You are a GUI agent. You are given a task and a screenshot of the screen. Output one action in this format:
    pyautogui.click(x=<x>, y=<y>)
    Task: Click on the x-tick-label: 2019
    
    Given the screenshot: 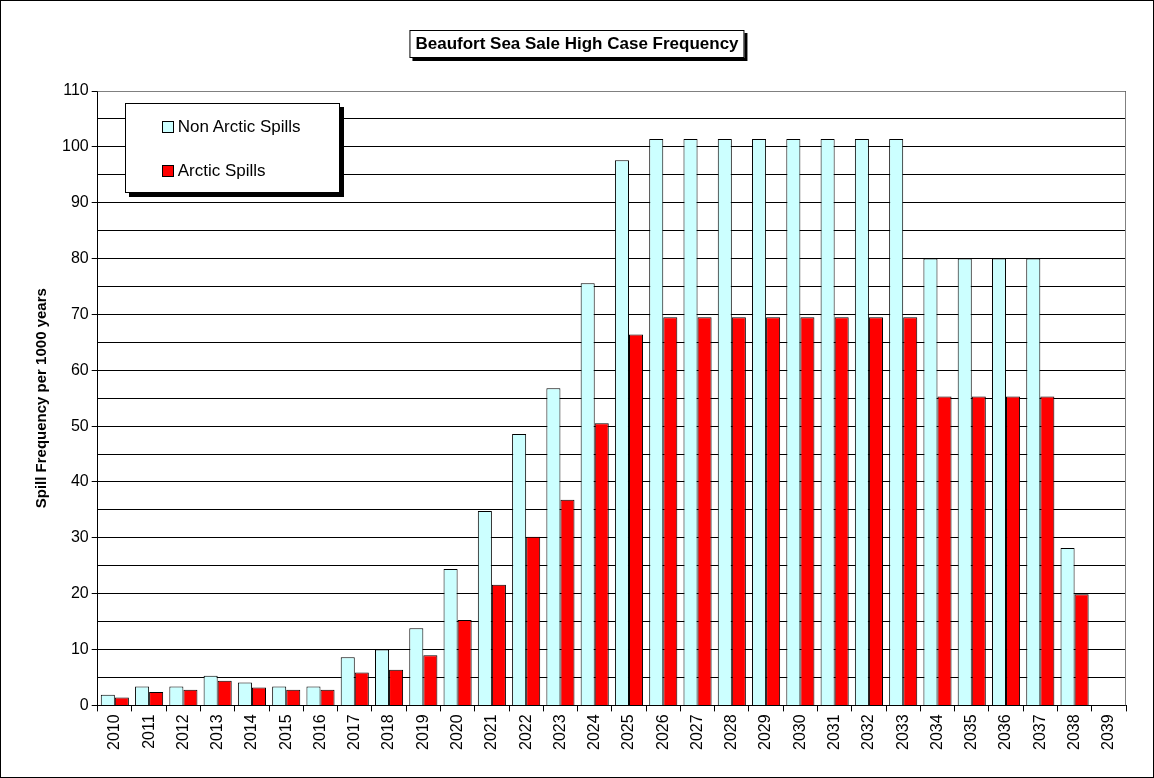 What is the action you would take?
    pyautogui.click(x=422, y=732)
    